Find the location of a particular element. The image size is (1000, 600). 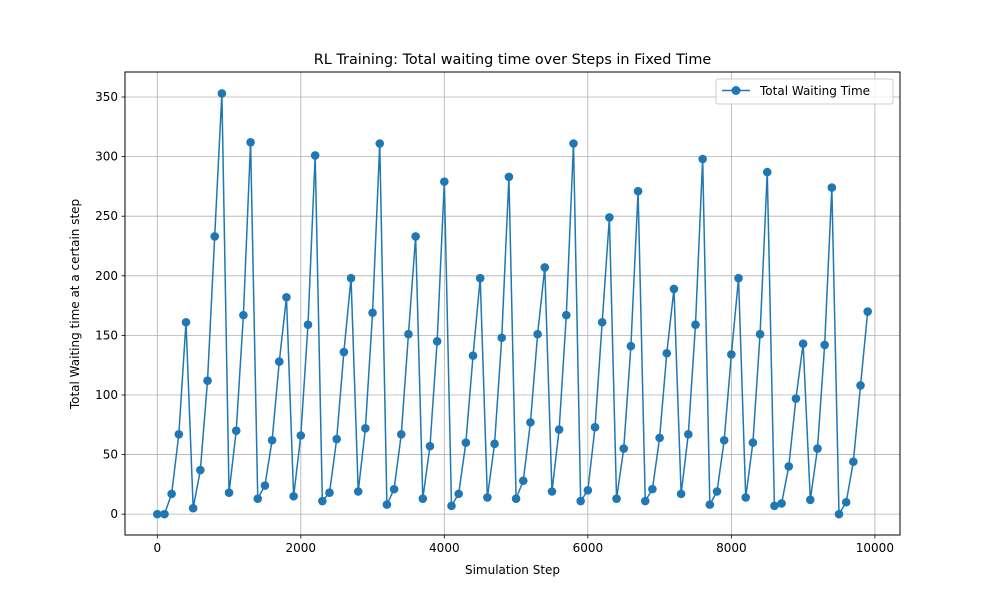

legend-box is located at coordinates (804, 91).